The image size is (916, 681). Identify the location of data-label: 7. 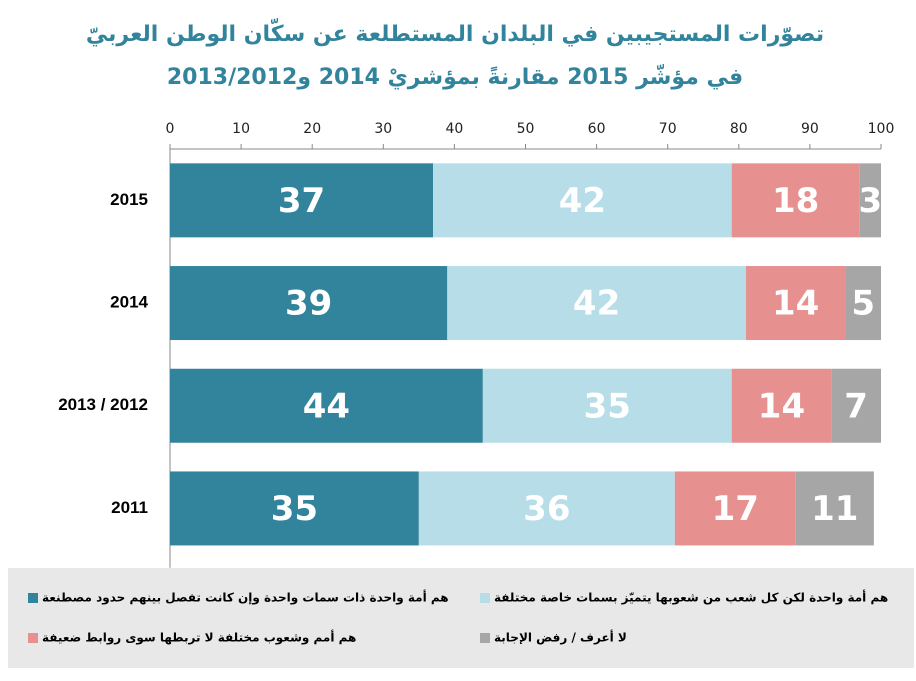
(856, 406).